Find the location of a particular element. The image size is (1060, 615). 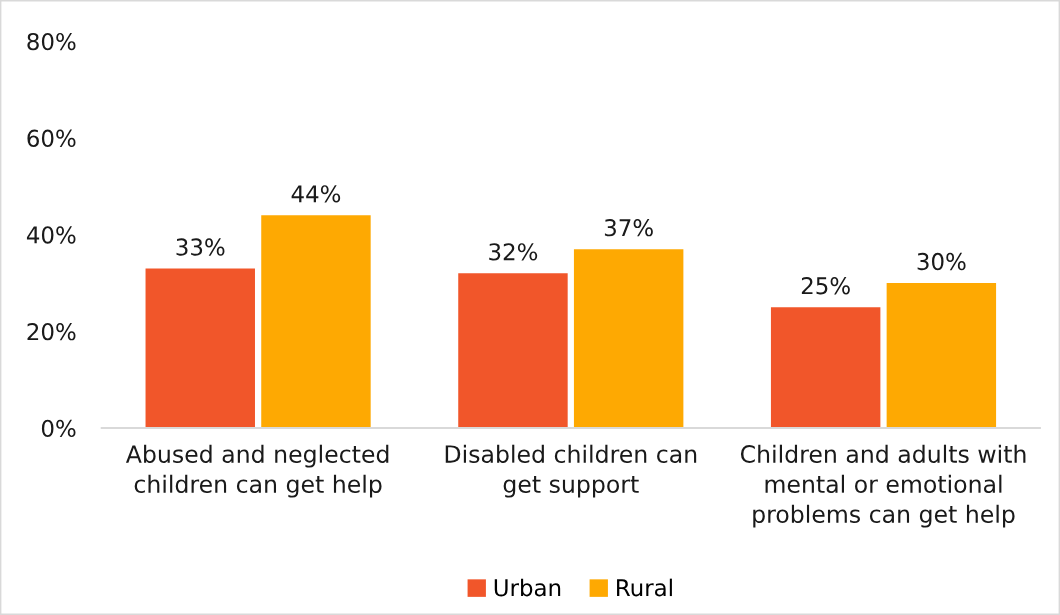

data-label: 30% is located at coordinates (941, 261).